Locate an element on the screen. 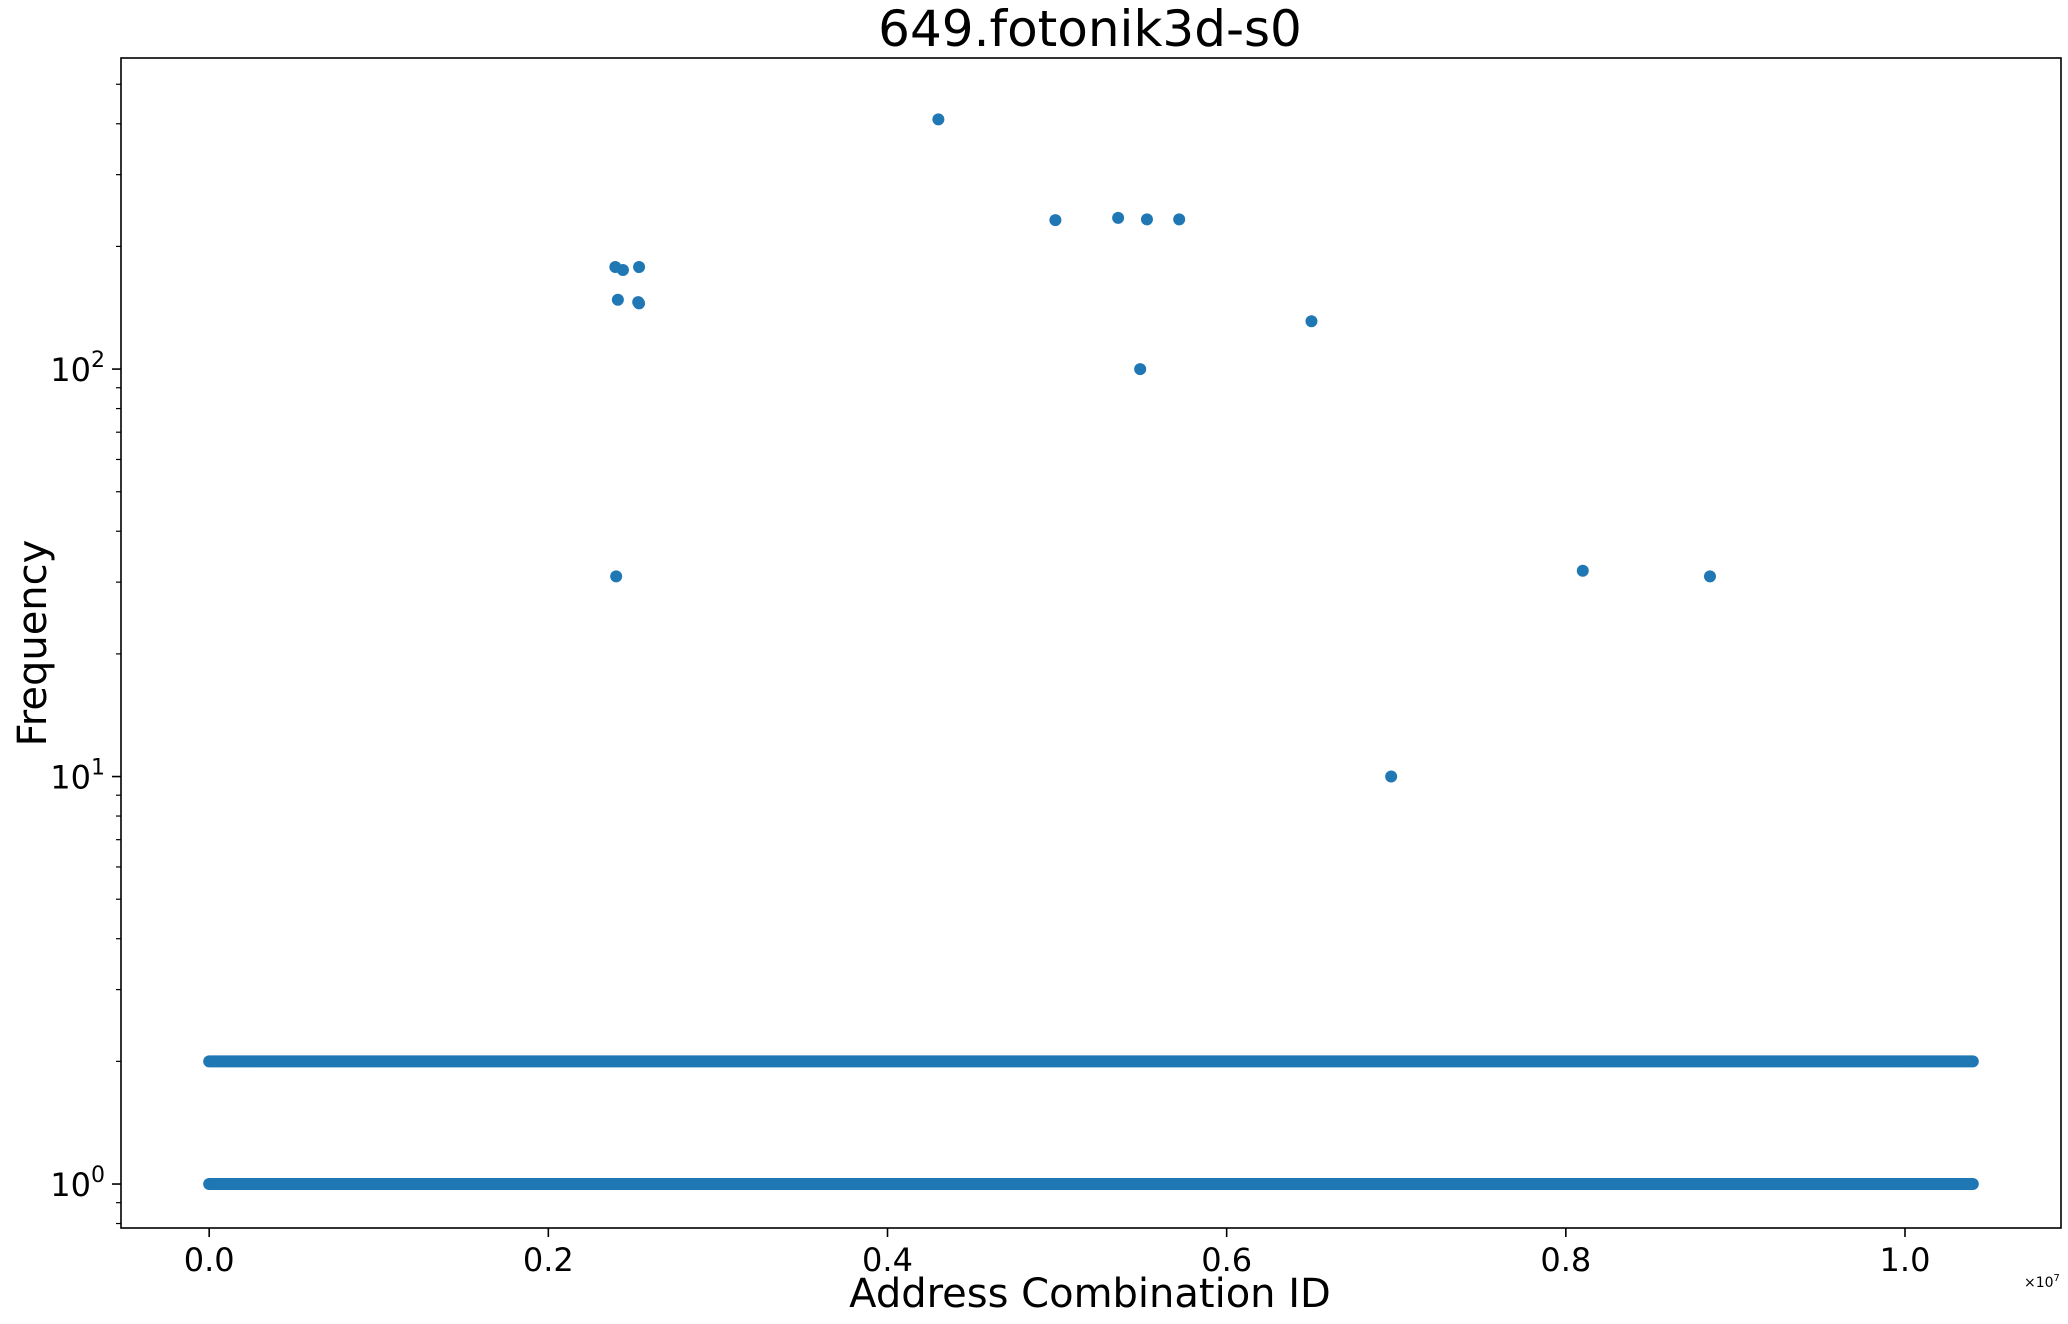 This screenshot has width=2068, height=1324. x-tick-label-5: 1.0 is located at coordinates (1905, 1260).